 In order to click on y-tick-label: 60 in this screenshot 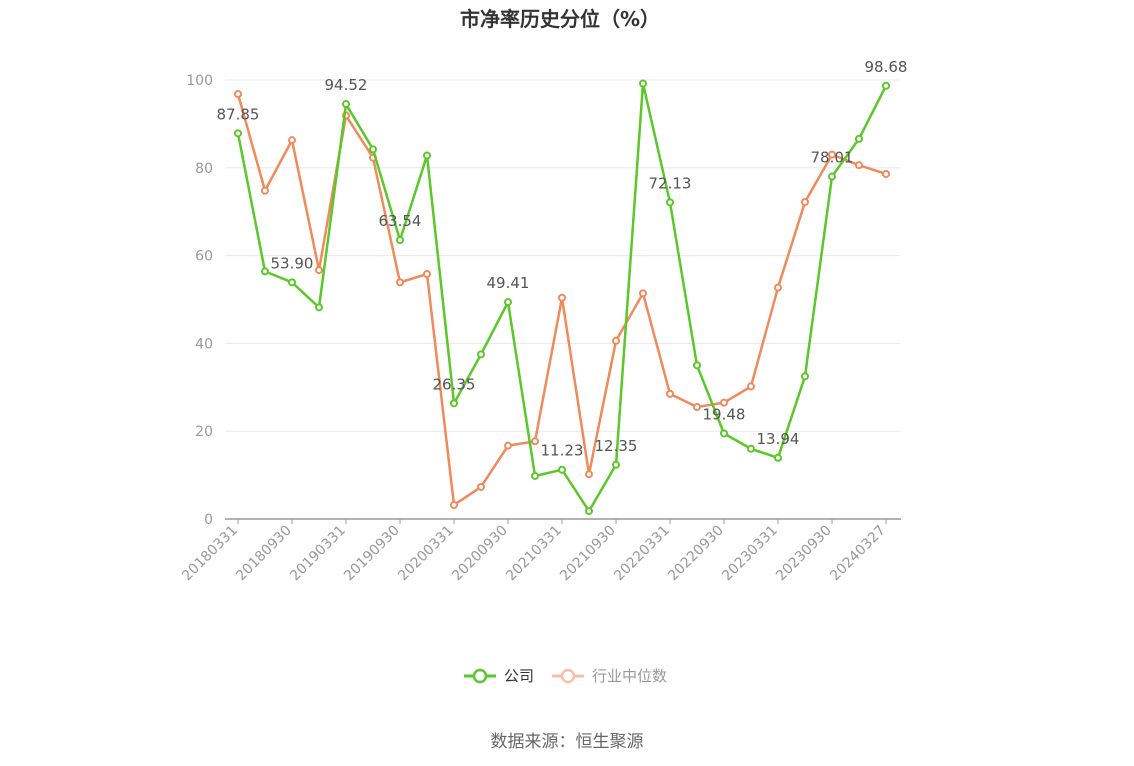, I will do `click(204, 257)`.